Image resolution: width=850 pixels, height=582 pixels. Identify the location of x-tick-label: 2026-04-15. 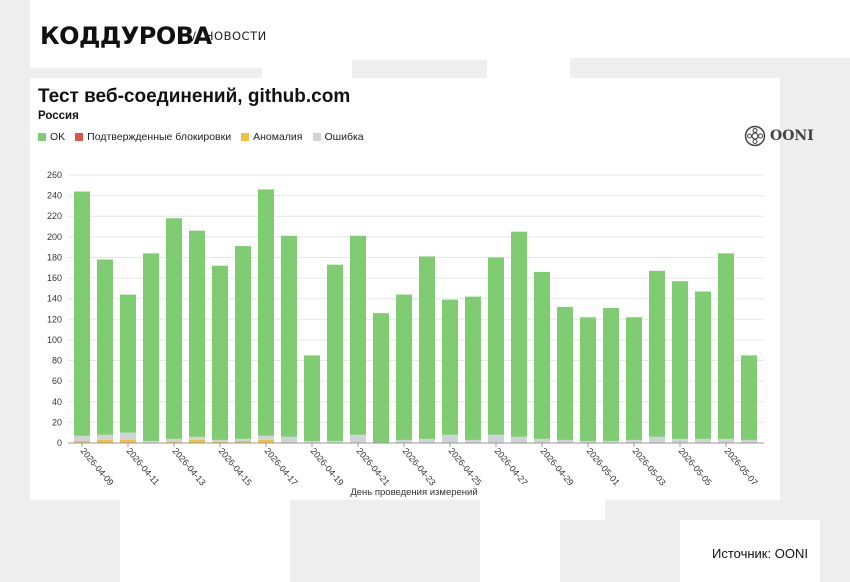
(234, 467).